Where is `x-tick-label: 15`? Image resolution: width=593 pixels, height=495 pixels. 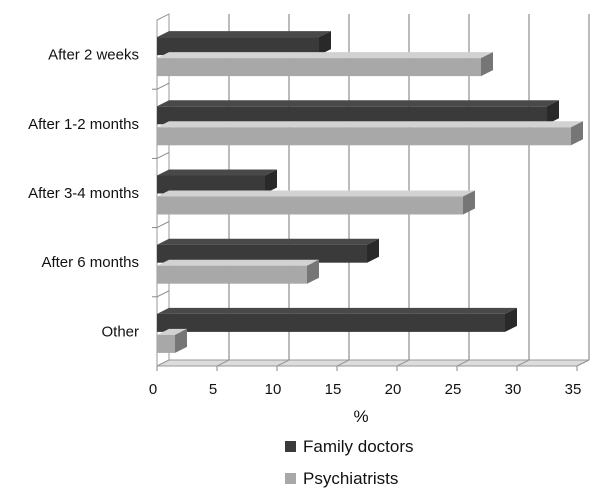 x-tick-label: 15 is located at coordinates (333, 389).